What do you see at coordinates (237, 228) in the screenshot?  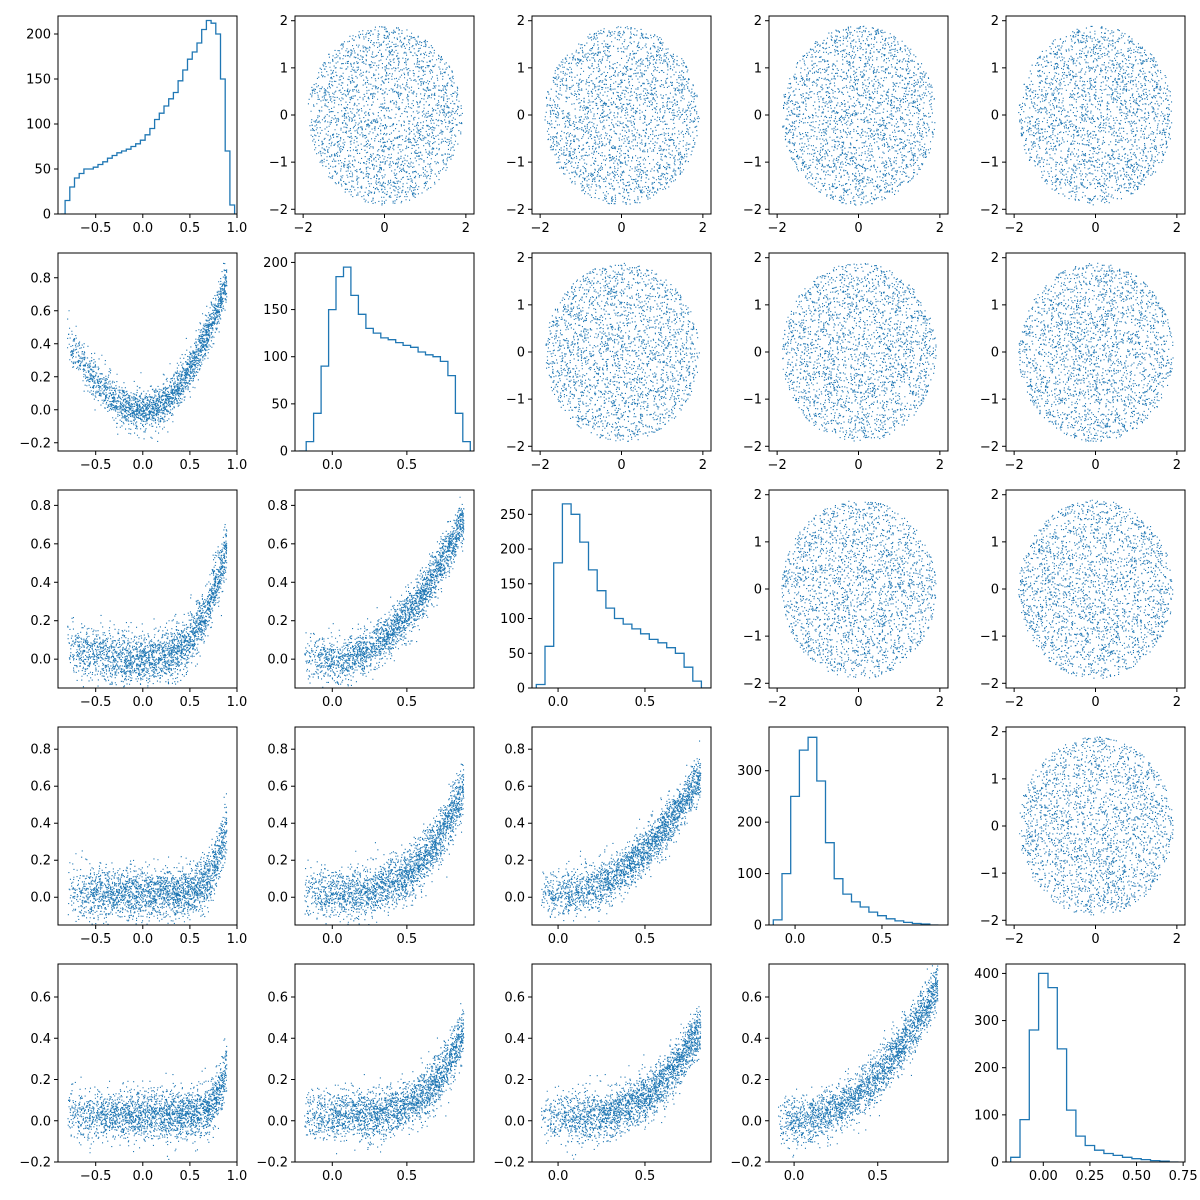 I see `x-tick-label: 1.0` at bounding box center [237, 228].